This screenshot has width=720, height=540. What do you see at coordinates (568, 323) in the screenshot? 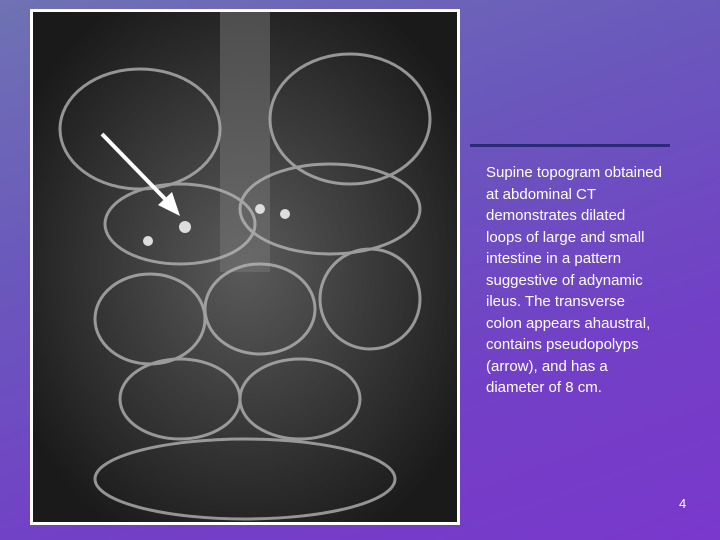
I see `caption-line: colon appears ahaustral,` at bounding box center [568, 323].